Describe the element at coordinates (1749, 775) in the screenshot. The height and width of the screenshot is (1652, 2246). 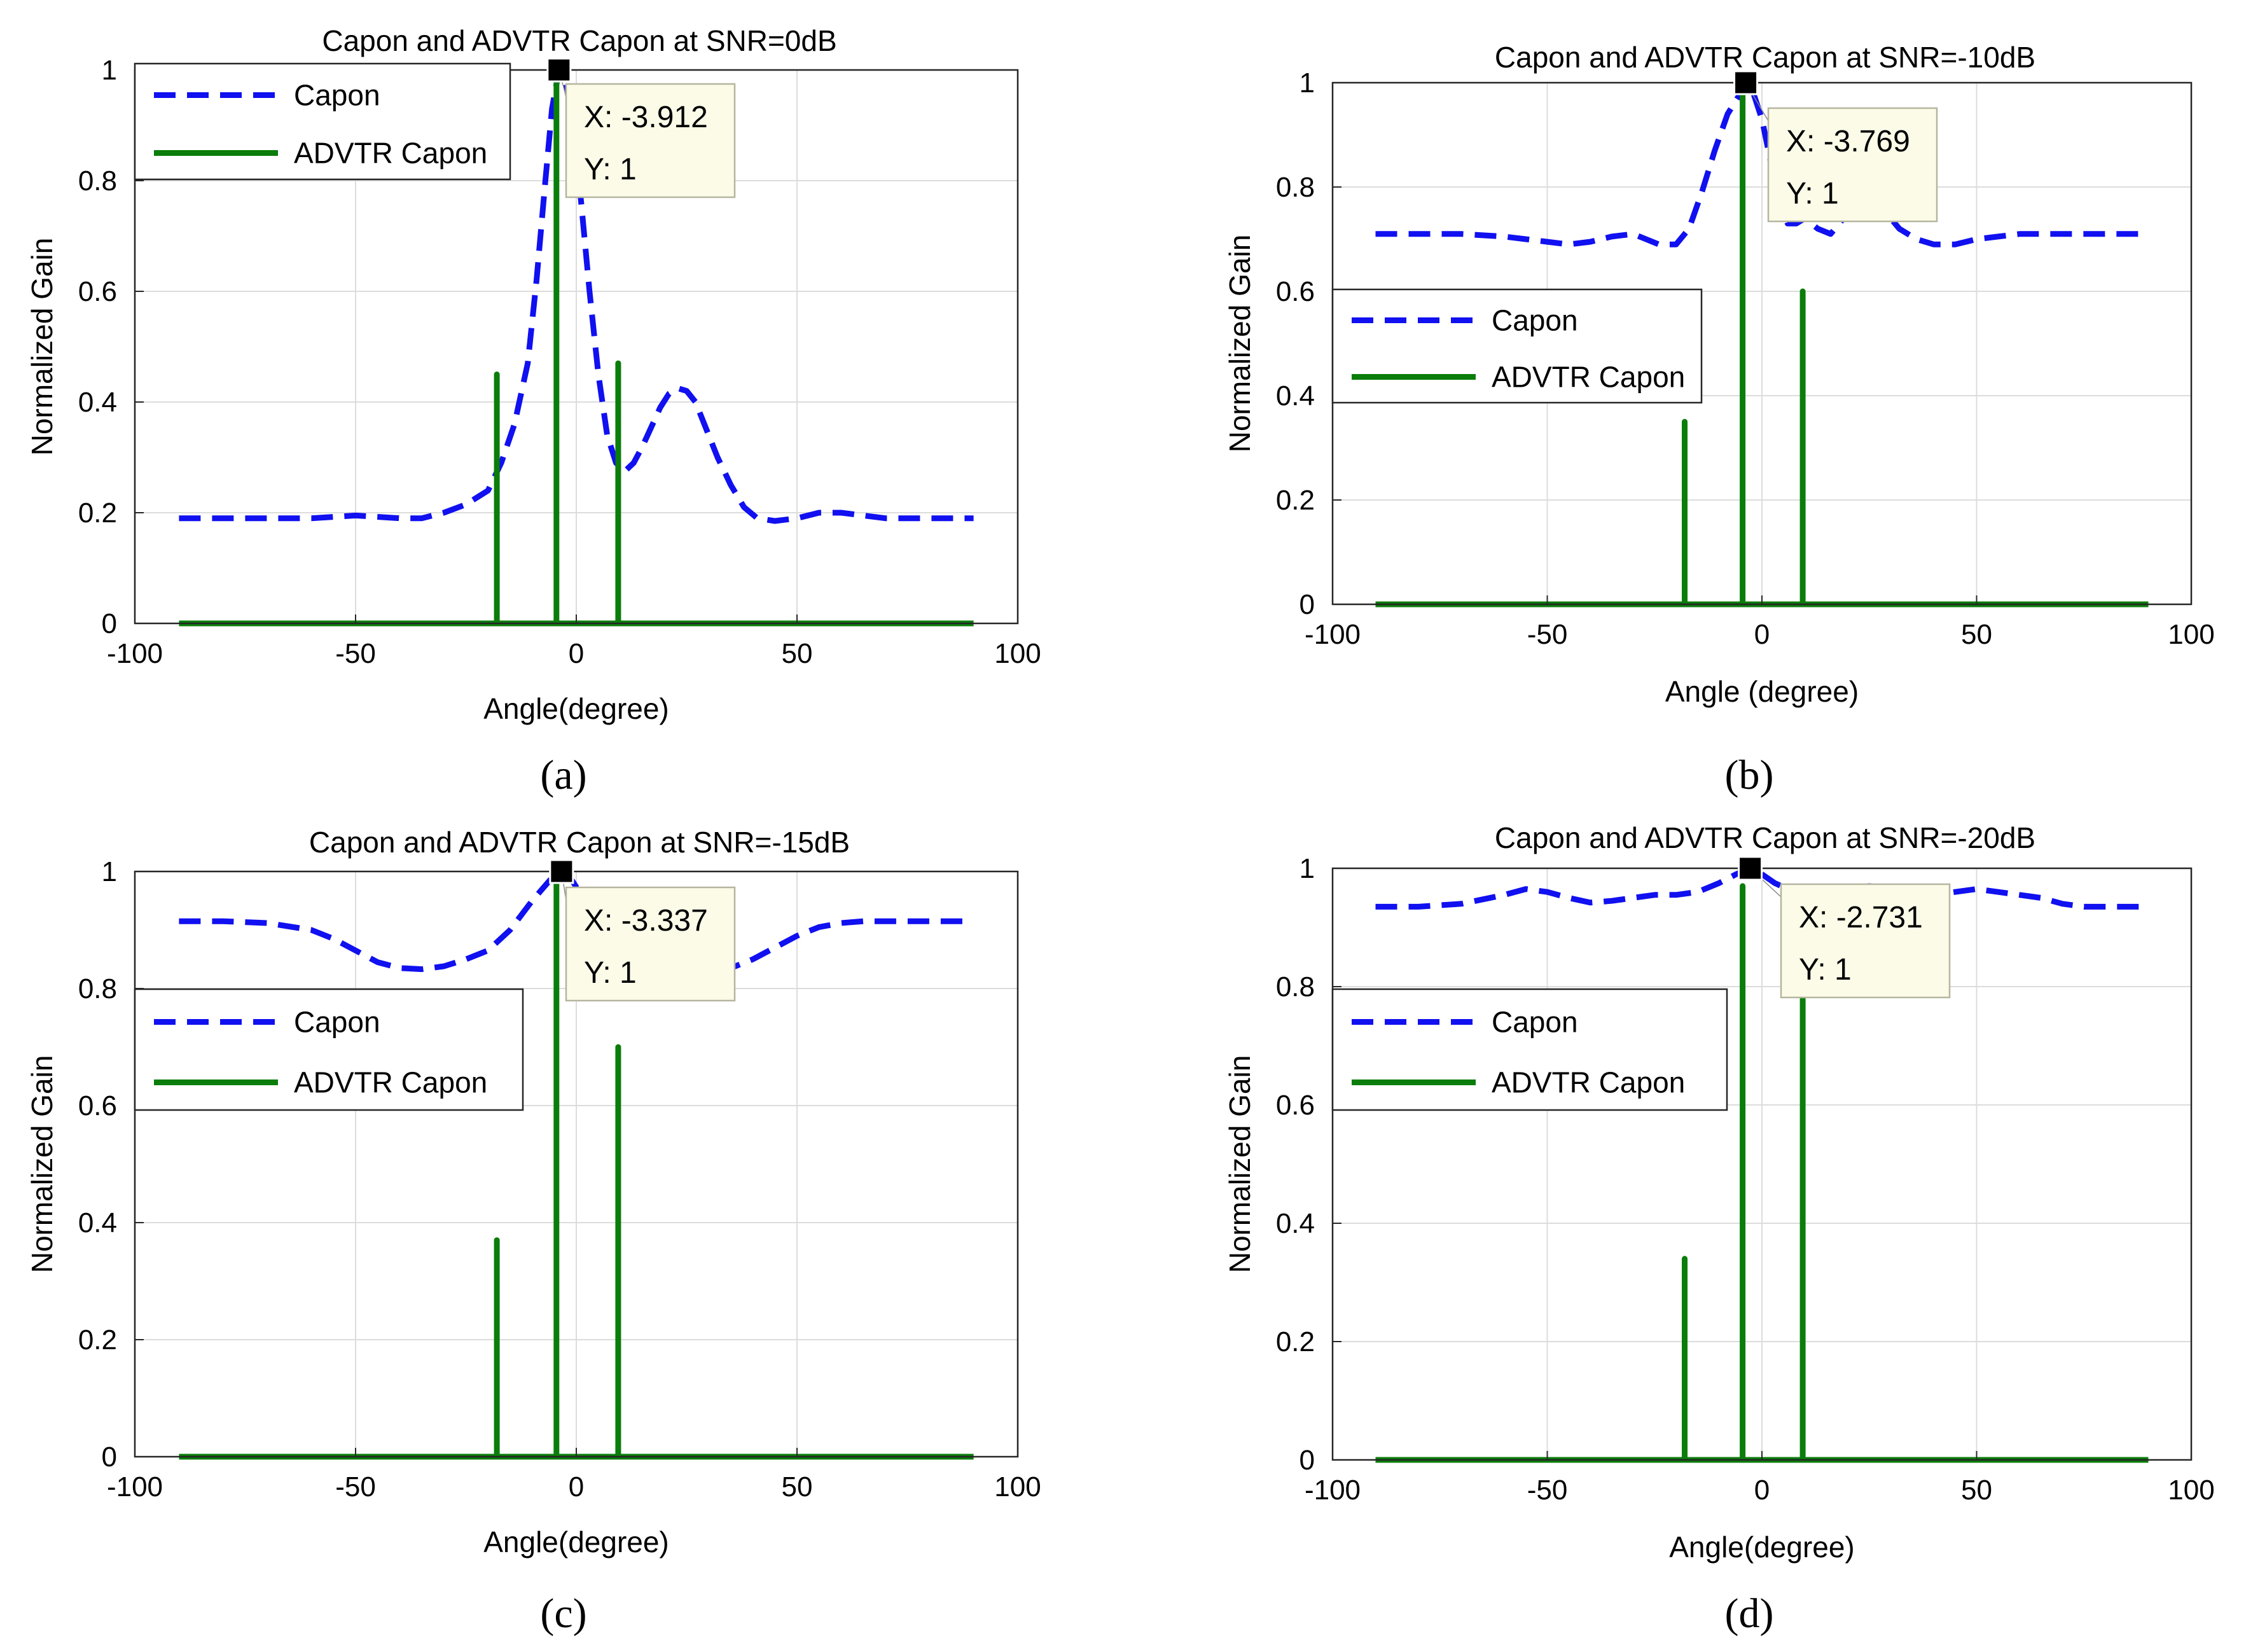
I see `subplot-label: (b)` at that location.